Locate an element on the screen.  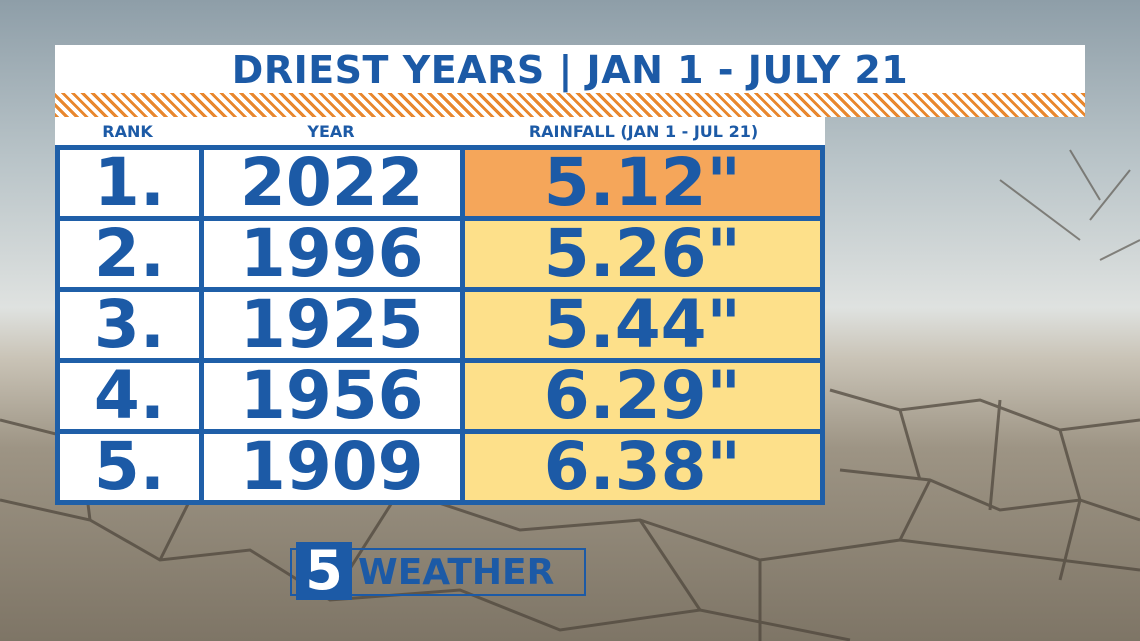
rank-cell: 1. is located at coordinates (129, 183).